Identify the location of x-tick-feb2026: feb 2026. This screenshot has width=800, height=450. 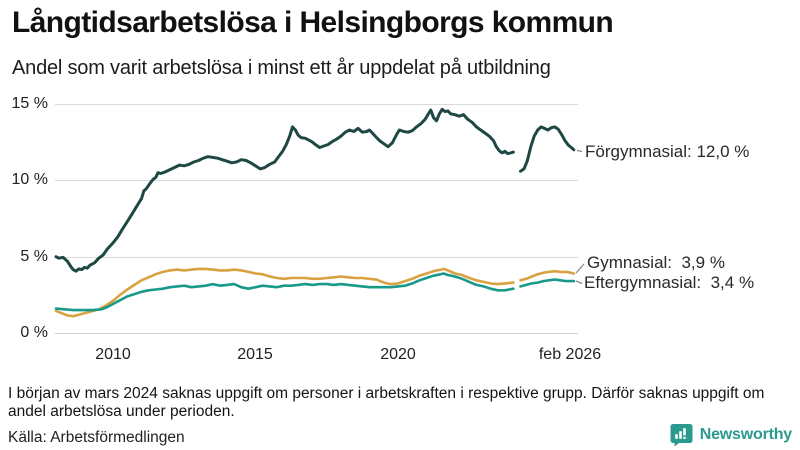
(570, 354).